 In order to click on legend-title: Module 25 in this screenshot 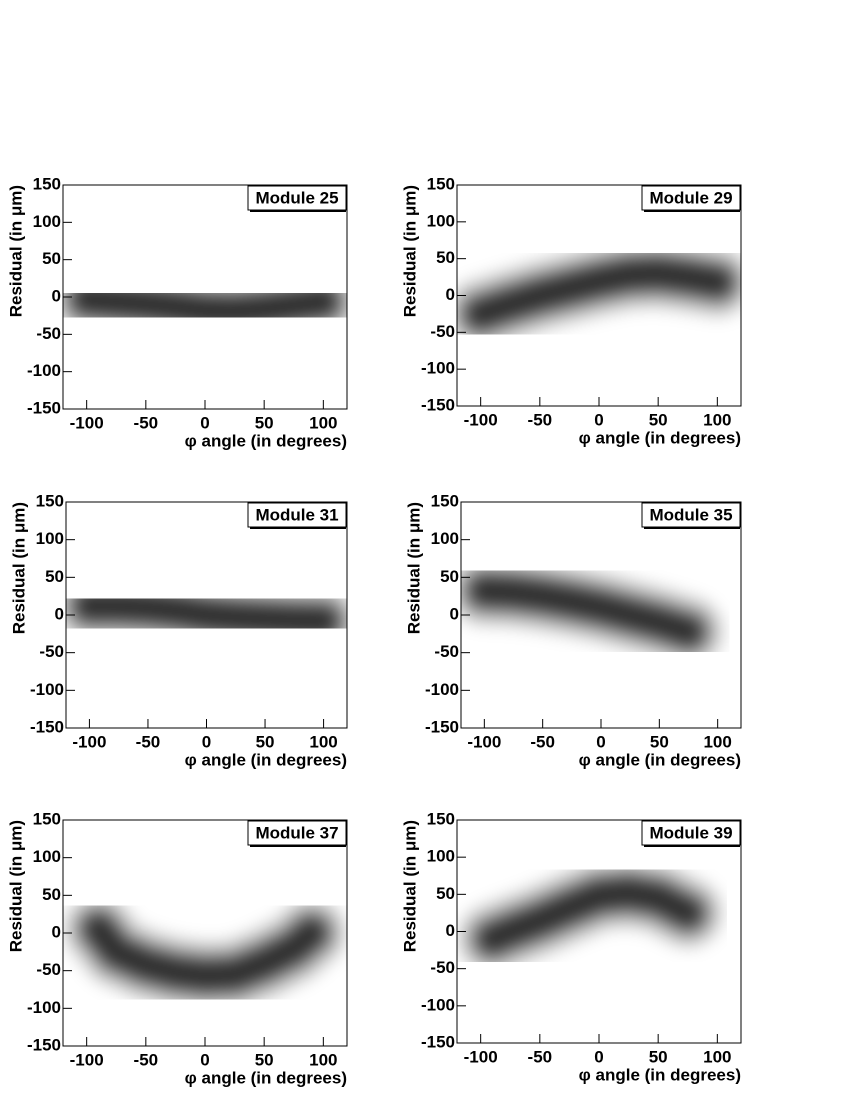, I will do `click(296, 197)`.